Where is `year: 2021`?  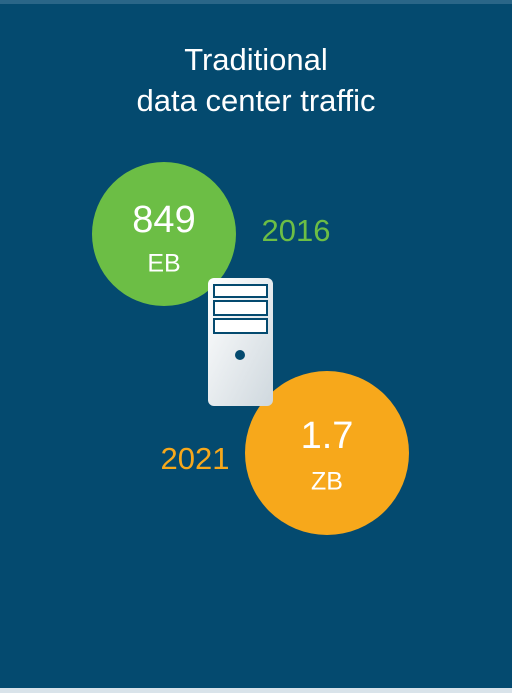 year: 2021 is located at coordinates (195, 458).